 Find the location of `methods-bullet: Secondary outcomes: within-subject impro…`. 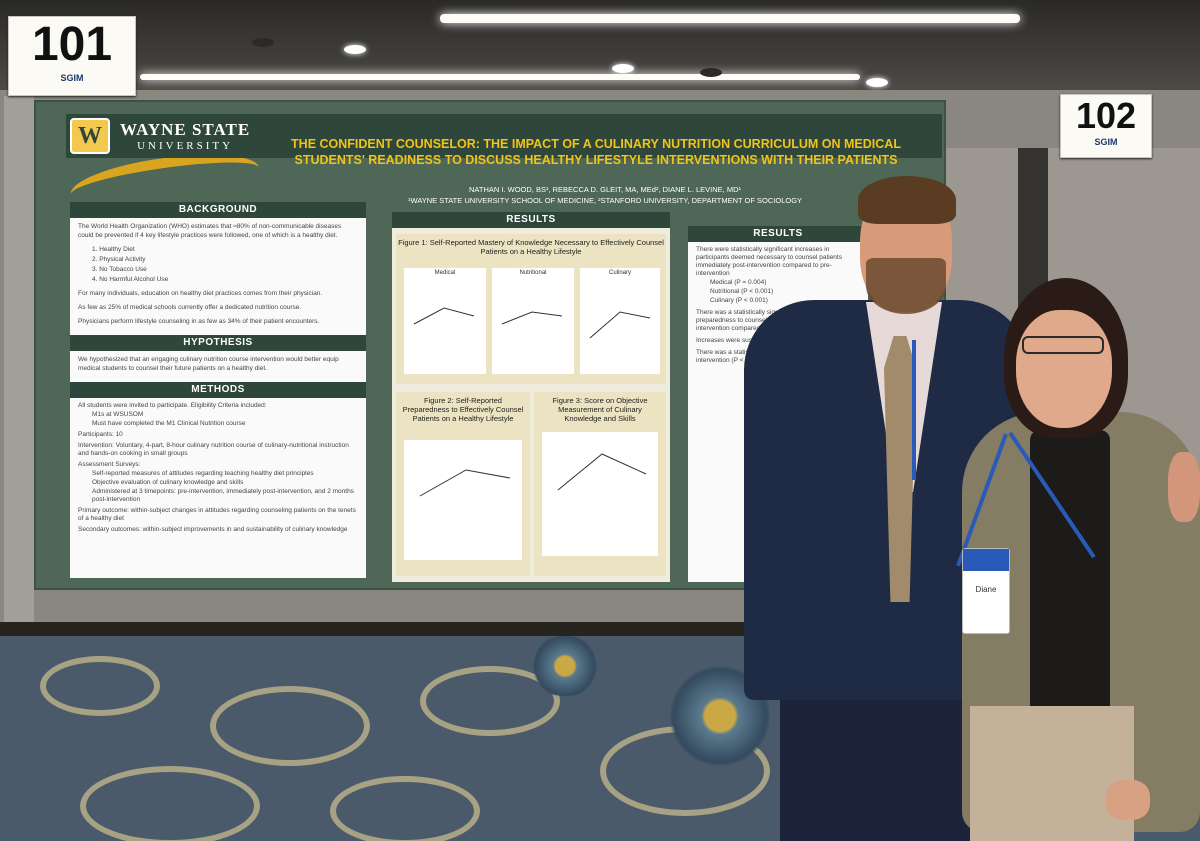

methods-bullet: Secondary outcomes: within-subject impro… is located at coordinates (213, 529).